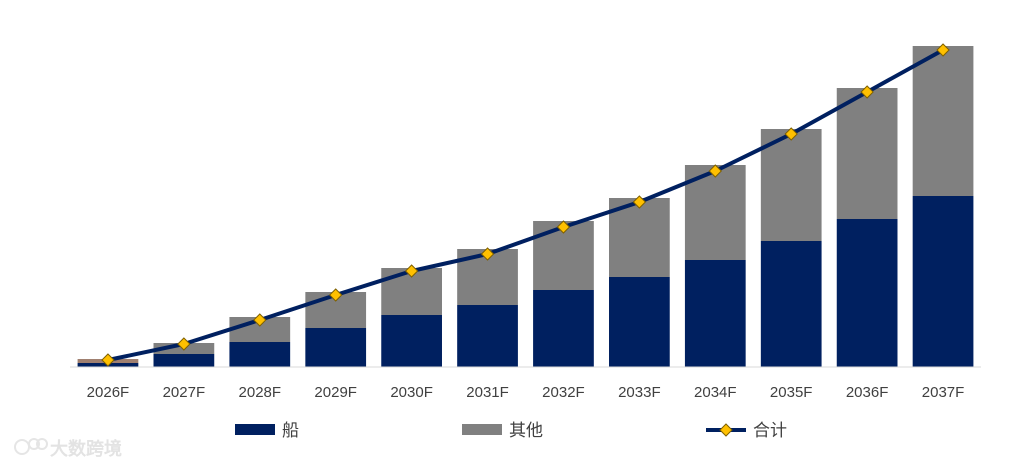 The width and height of the screenshot is (1014, 467). I want to click on x-tick-2036F: 2036F, so click(867, 392).